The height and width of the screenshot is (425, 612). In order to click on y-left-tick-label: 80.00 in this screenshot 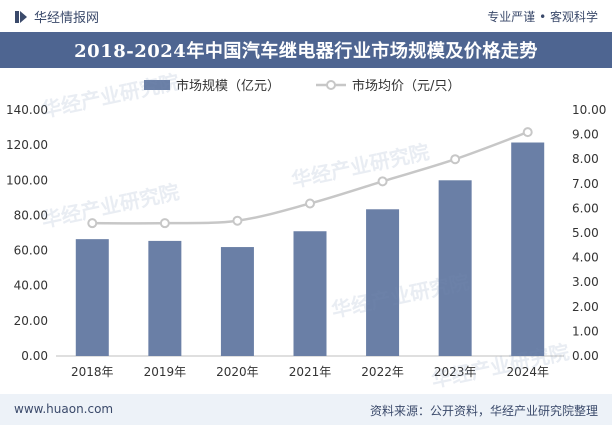, I will do `click(31, 215)`.